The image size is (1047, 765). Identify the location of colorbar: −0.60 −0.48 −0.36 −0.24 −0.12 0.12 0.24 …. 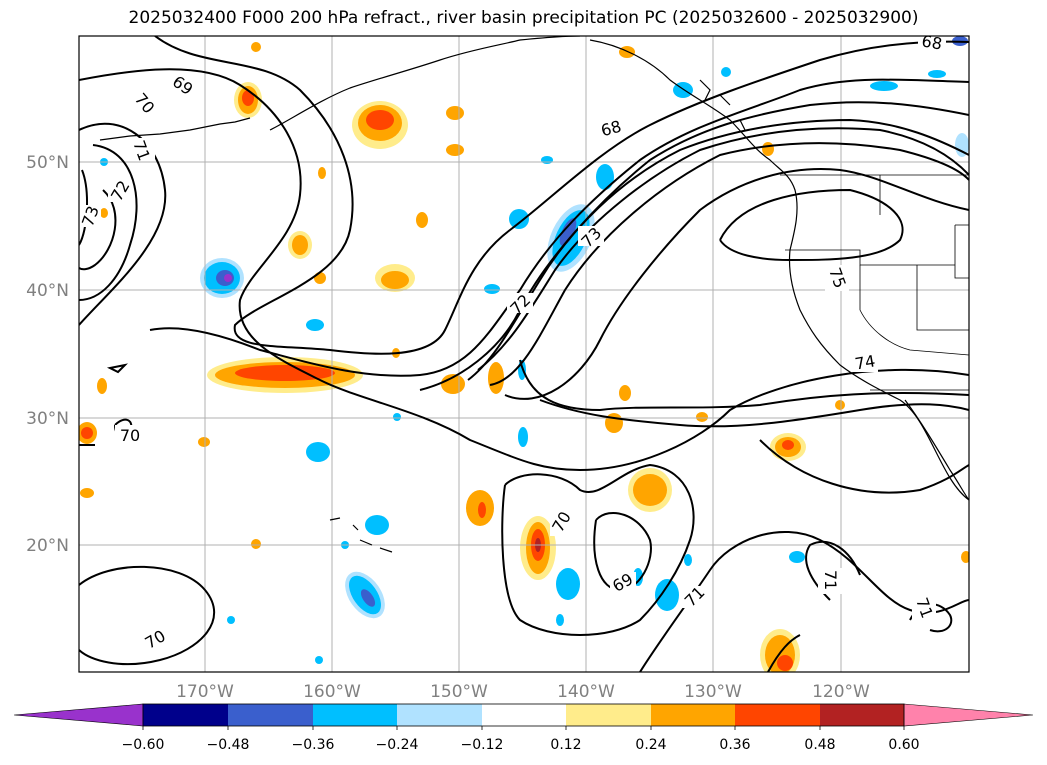
(523, 728).